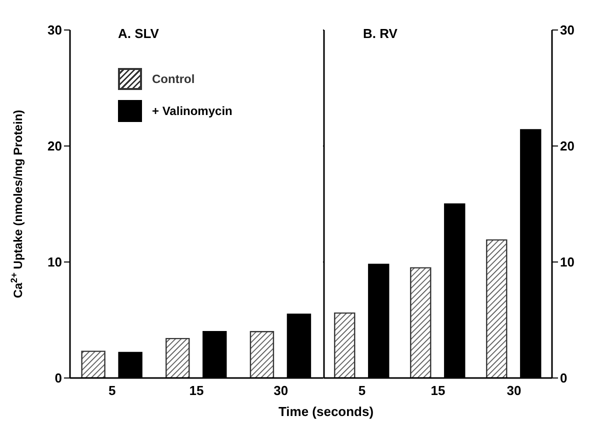 This screenshot has width=590, height=430. Describe the element at coordinates (173, 79) in the screenshot. I see `text: Control` at that location.